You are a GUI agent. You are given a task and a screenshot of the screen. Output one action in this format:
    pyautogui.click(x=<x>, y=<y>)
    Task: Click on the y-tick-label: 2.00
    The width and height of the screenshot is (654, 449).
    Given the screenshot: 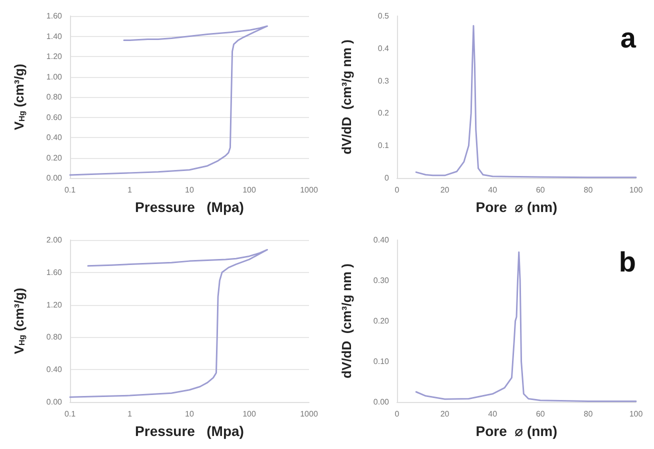 What is the action you would take?
    pyautogui.click(x=54, y=240)
    